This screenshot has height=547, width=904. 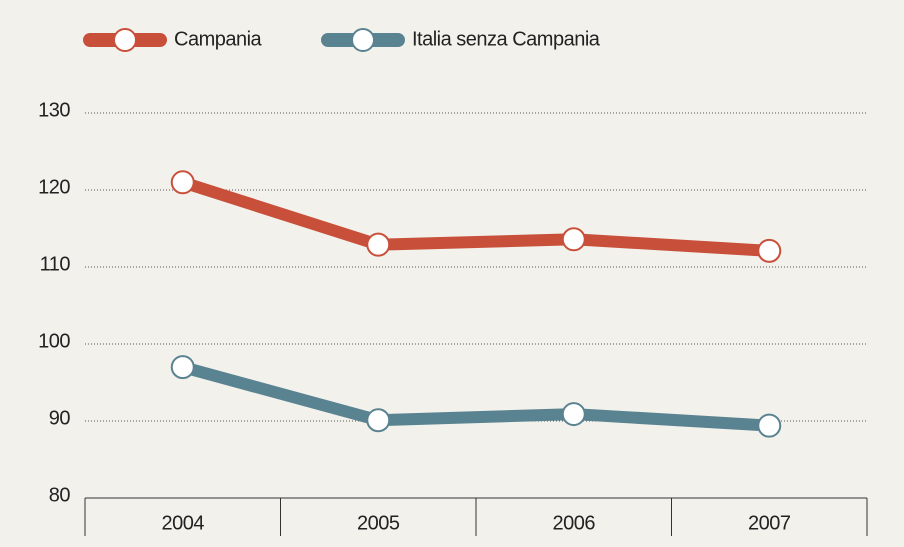 What do you see at coordinates (60, 495) in the screenshot?
I see `y-tick-label: 80` at bounding box center [60, 495].